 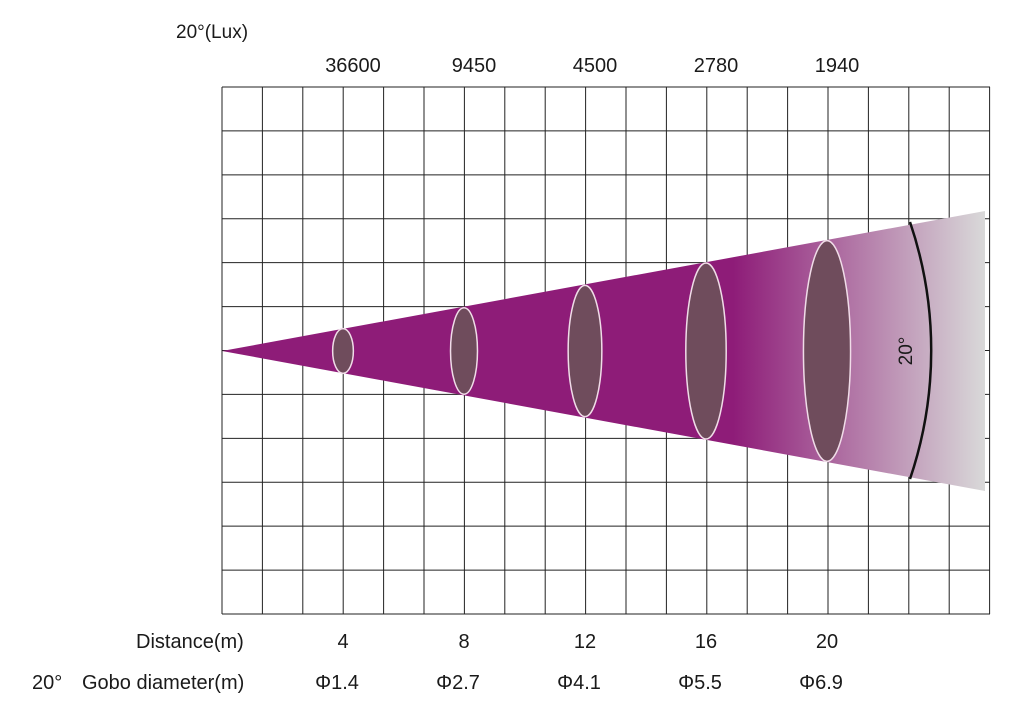 I want to click on diameter-value: Φ1.4, so click(x=337, y=683).